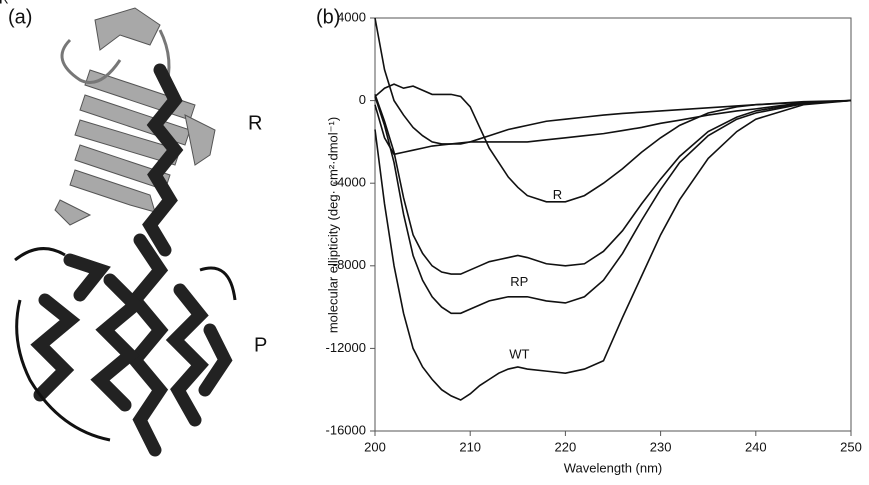 The width and height of the screenshot is (869, 485). I want to click on x-tick-label: 230, so click(661, 446).